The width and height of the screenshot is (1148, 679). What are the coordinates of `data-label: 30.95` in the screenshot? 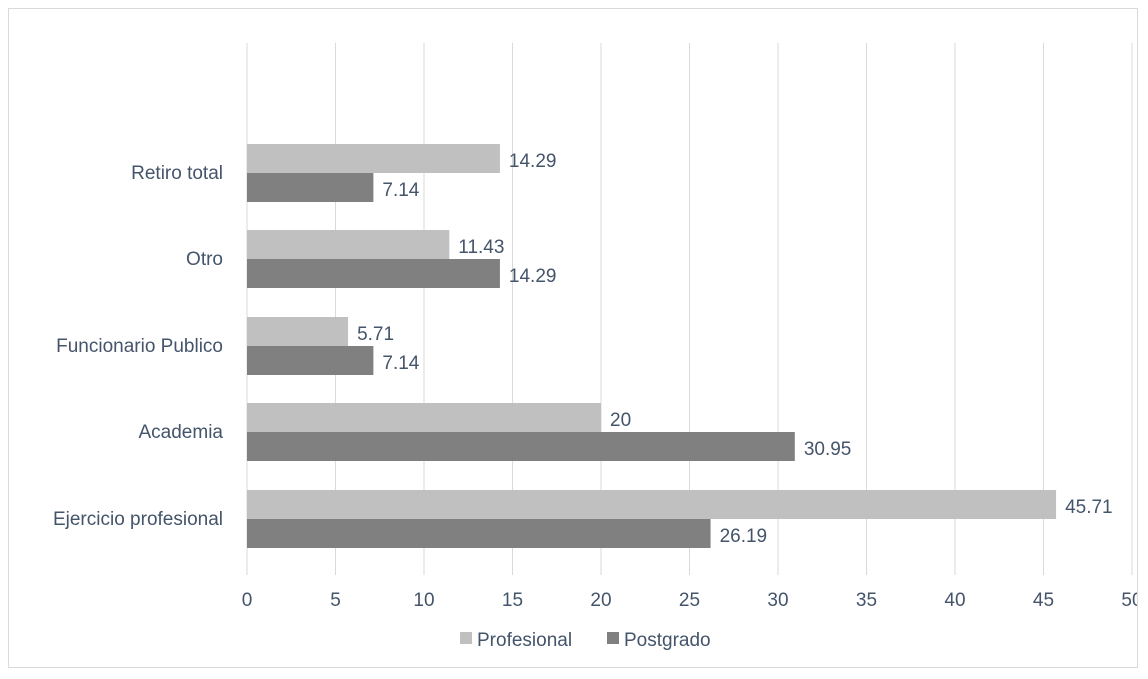 It's located at (828, 449).